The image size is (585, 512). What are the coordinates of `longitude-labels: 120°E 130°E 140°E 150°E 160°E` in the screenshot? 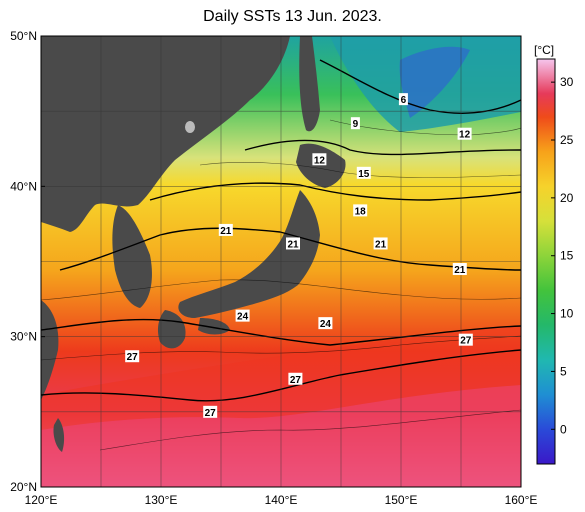 It's located at (281, 500).